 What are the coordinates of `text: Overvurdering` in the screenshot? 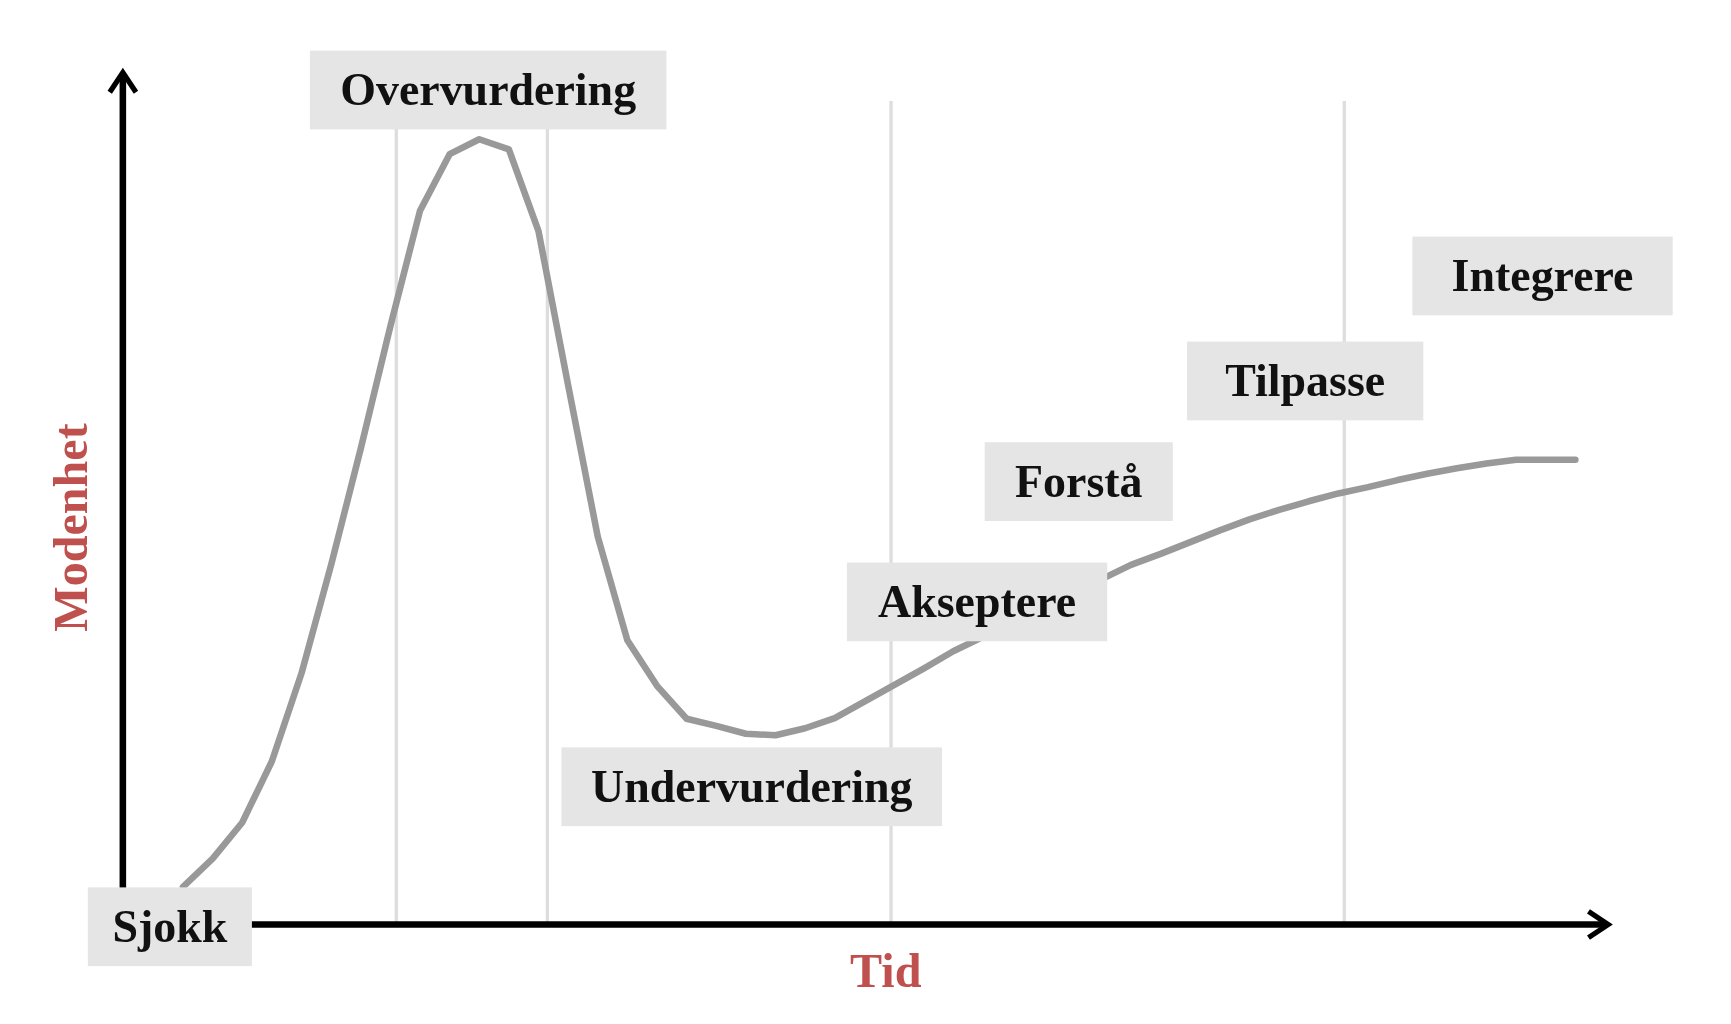 It's located at (488, 90).